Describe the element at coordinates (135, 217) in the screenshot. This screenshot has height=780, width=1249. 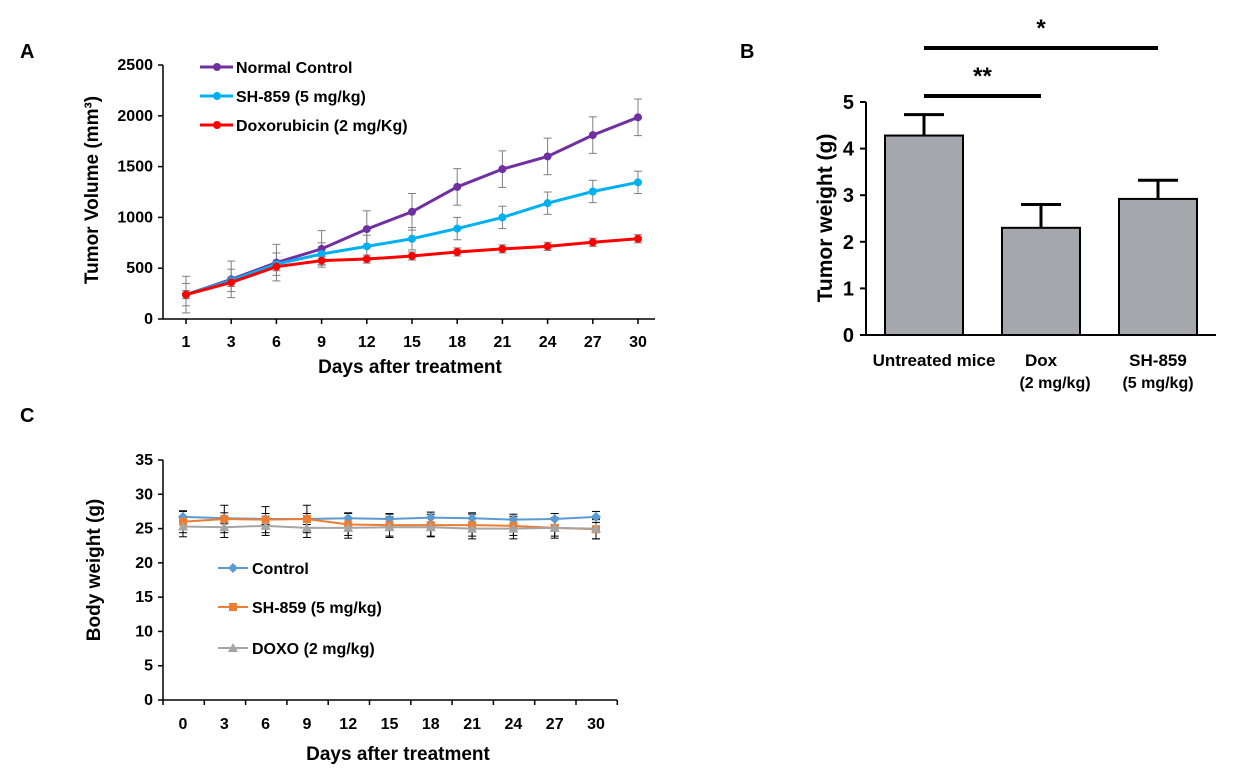
I see `y-tick-label: 1000` at that location.